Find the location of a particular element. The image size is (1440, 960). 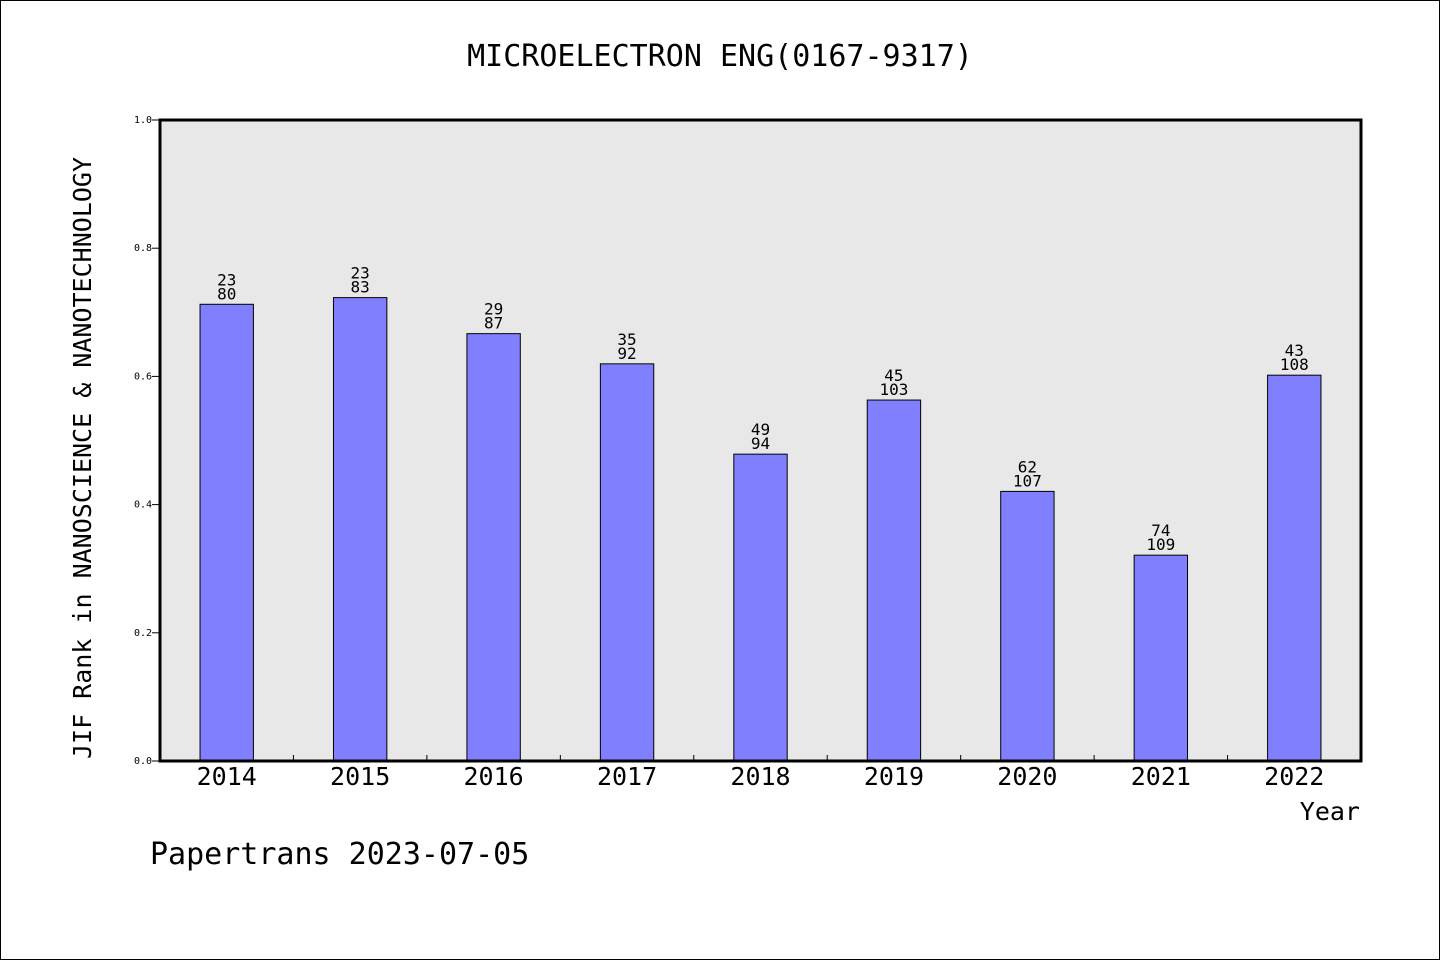

x-tick-labels: 2014 2015 2016 2017 2018 2019 2020 2021 2022 is located at coordinates (760, 773).